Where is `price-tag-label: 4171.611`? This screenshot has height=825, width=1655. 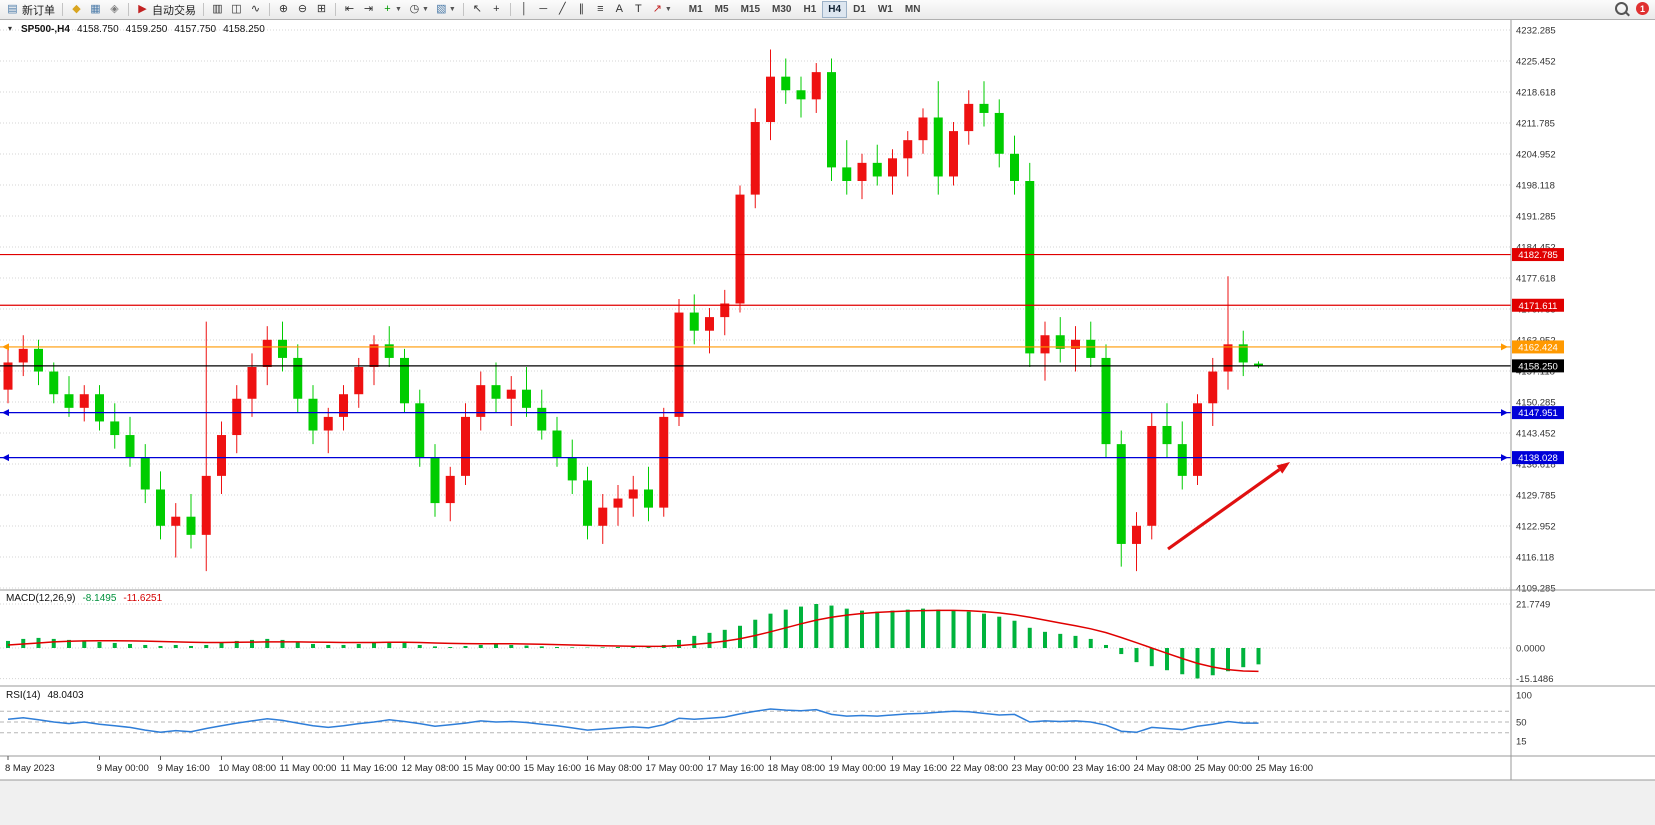 price-tag-label: 4171.611 is located at coordinates (1538, 306).